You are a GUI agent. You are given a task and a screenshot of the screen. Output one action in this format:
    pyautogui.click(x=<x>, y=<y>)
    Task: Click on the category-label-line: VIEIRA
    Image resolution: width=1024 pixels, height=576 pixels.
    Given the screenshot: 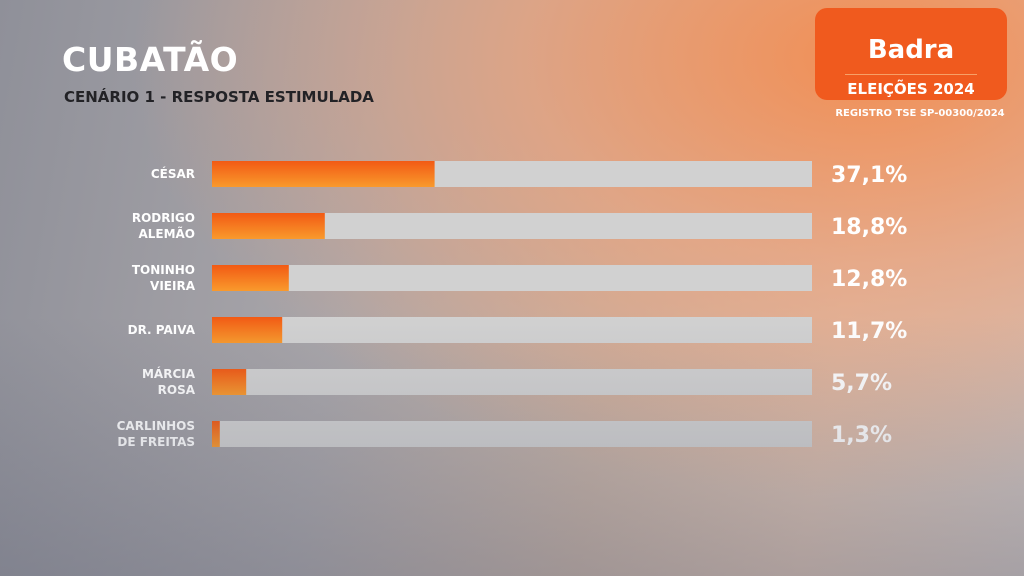 What is the action you would take?
    pyautogui.click(x=173, y=286)
    